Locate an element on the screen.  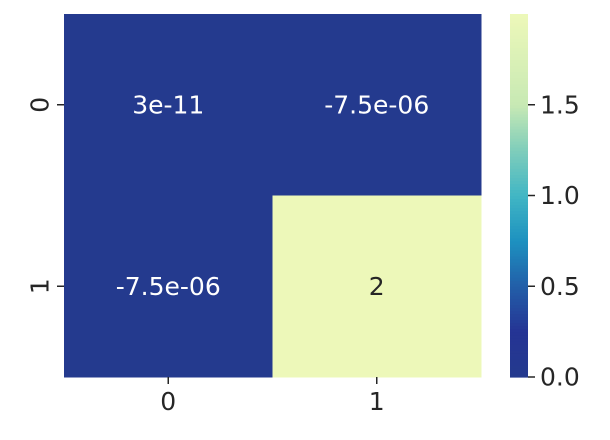
colorbar-tick-label-2: 1.0 is located at coordinates (560, 195).